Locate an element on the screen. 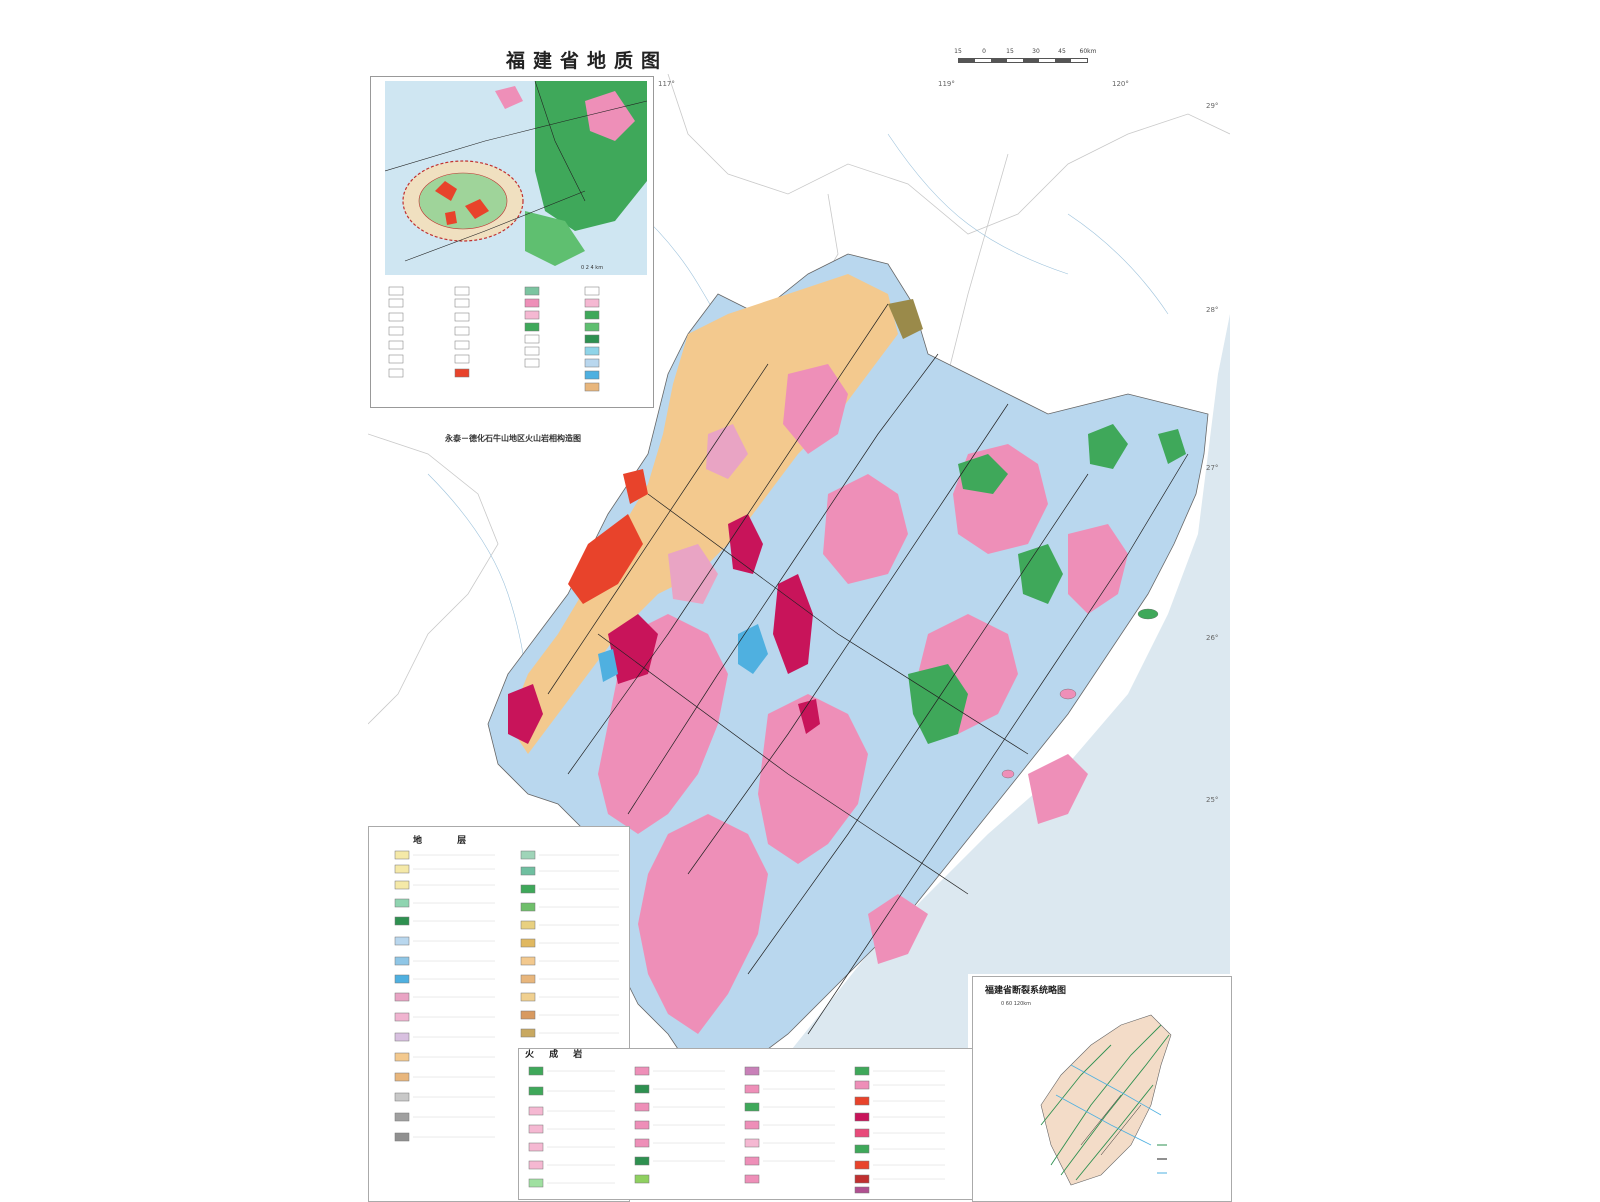 The image size is (1600, 1202). latitude-label: 26° is located at coordinates (1212, 638).